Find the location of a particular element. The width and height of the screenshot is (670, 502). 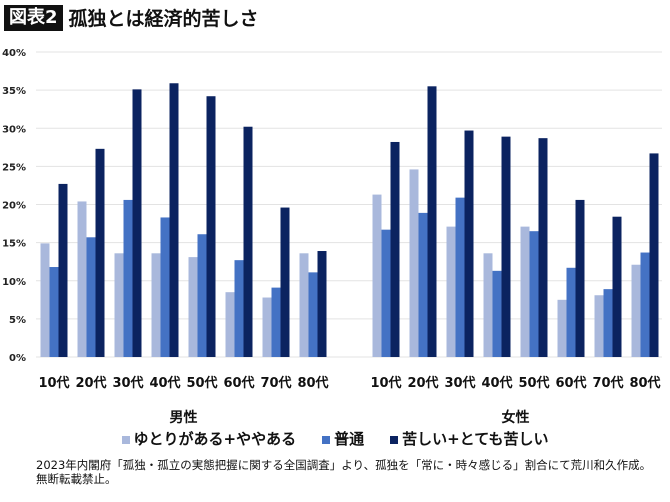

bar-male-30代-0 is located at coordinates (119, 305).